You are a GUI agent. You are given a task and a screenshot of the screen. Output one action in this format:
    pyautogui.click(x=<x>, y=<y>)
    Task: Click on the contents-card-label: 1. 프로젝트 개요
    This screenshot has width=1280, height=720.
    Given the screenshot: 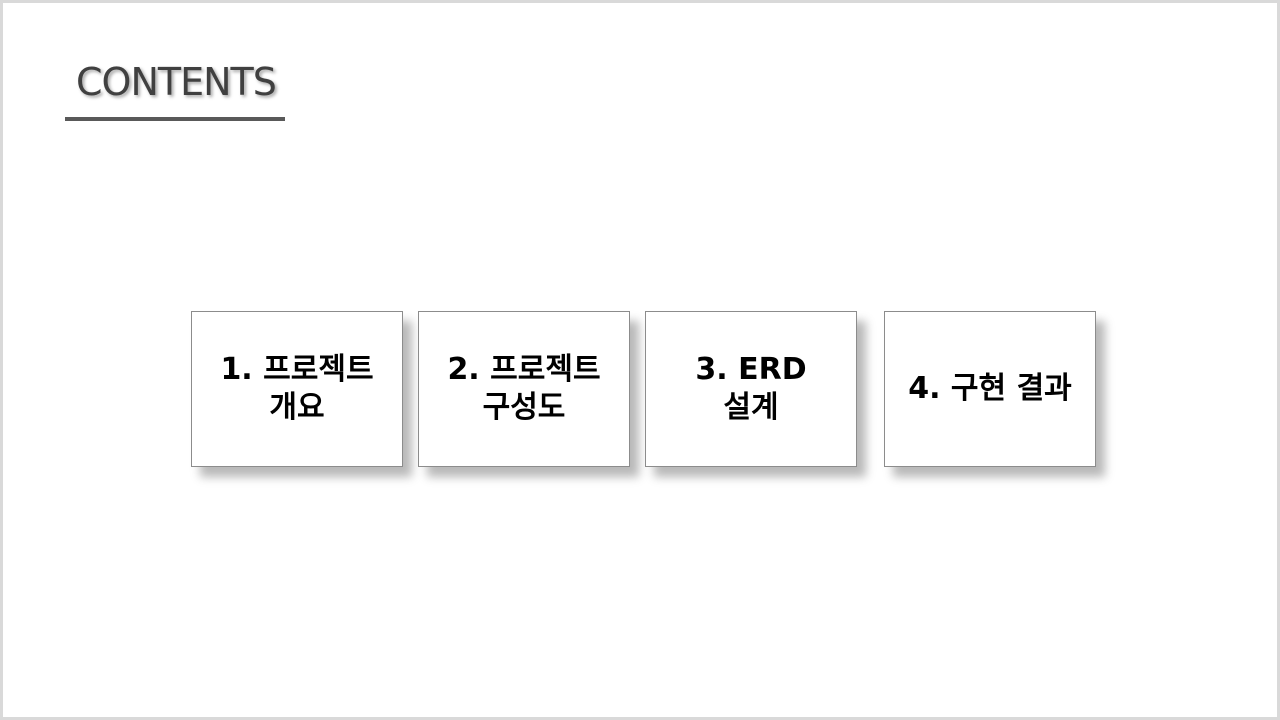 What is the action you would take?
    pyautogui.click(x=297, y=388)
    